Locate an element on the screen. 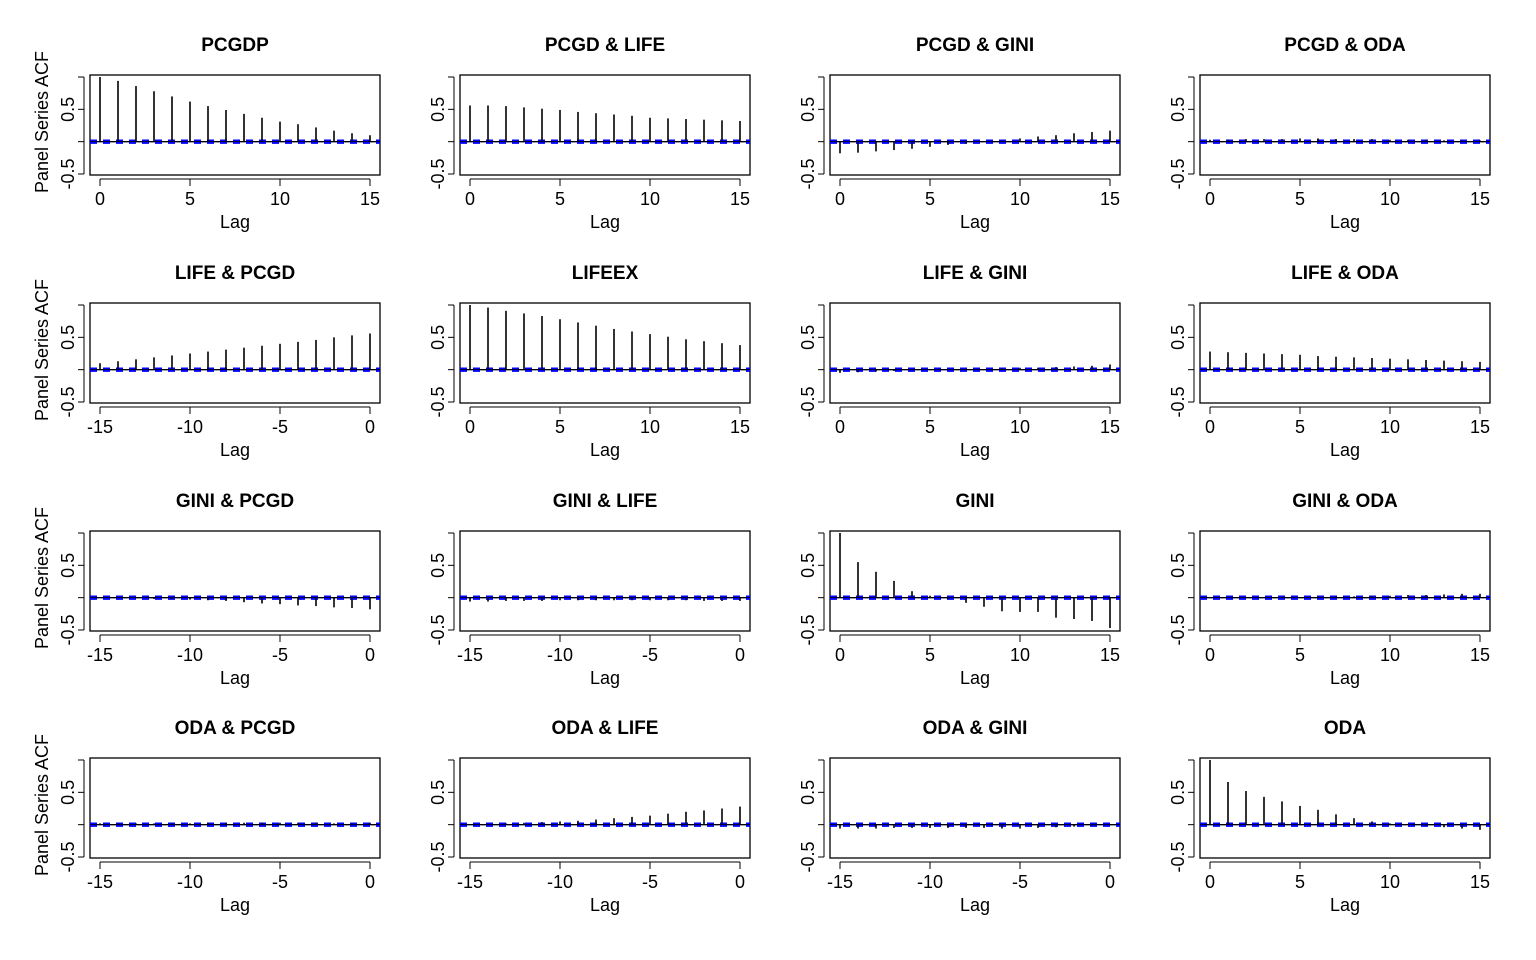 This screenshot has height=960, width=1536. acf-panel: LIFEEX 0 5 10 15 Lag -0.5 0.5 is located at coordinates (589, 361).